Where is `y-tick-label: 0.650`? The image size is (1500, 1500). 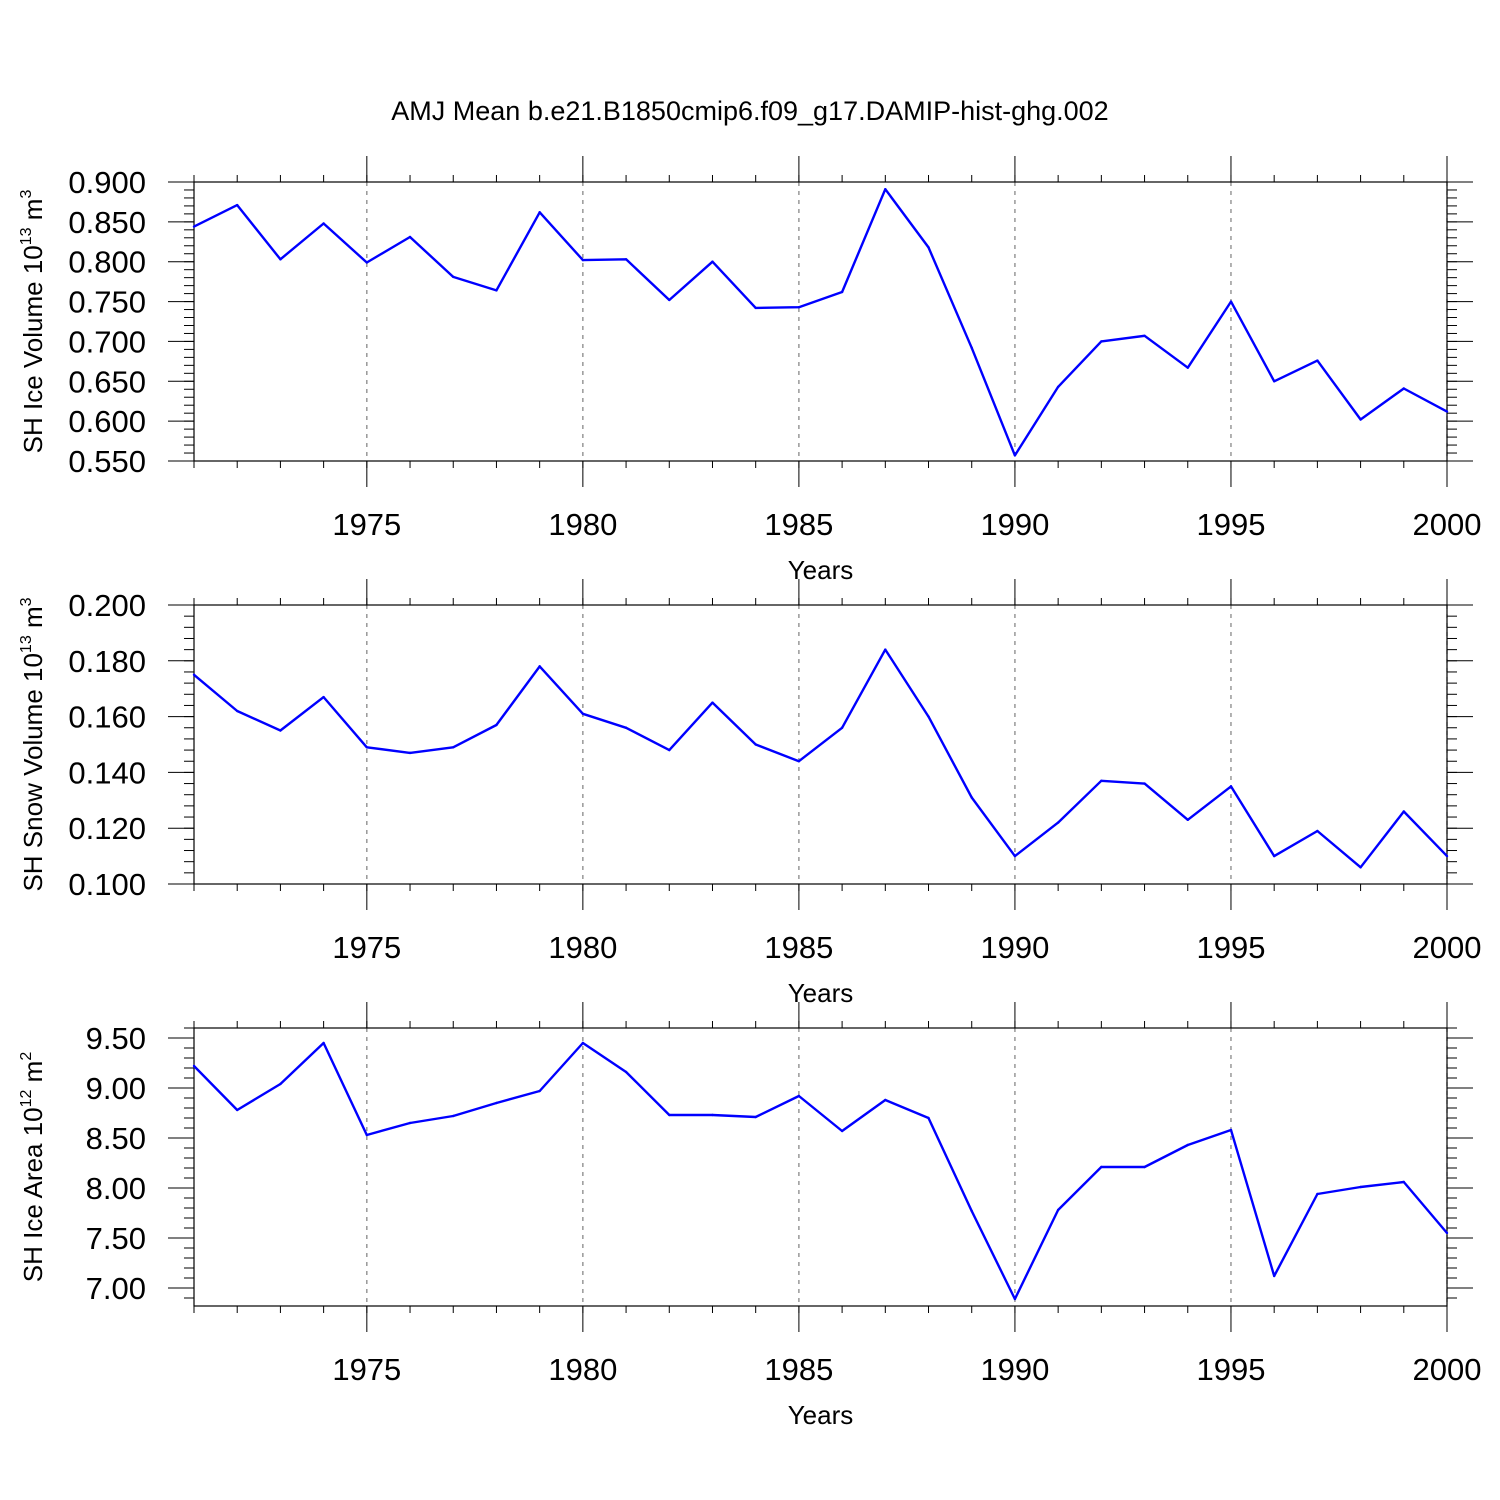 y-tick-label: 0.650 is located at coordinates (107, 381).